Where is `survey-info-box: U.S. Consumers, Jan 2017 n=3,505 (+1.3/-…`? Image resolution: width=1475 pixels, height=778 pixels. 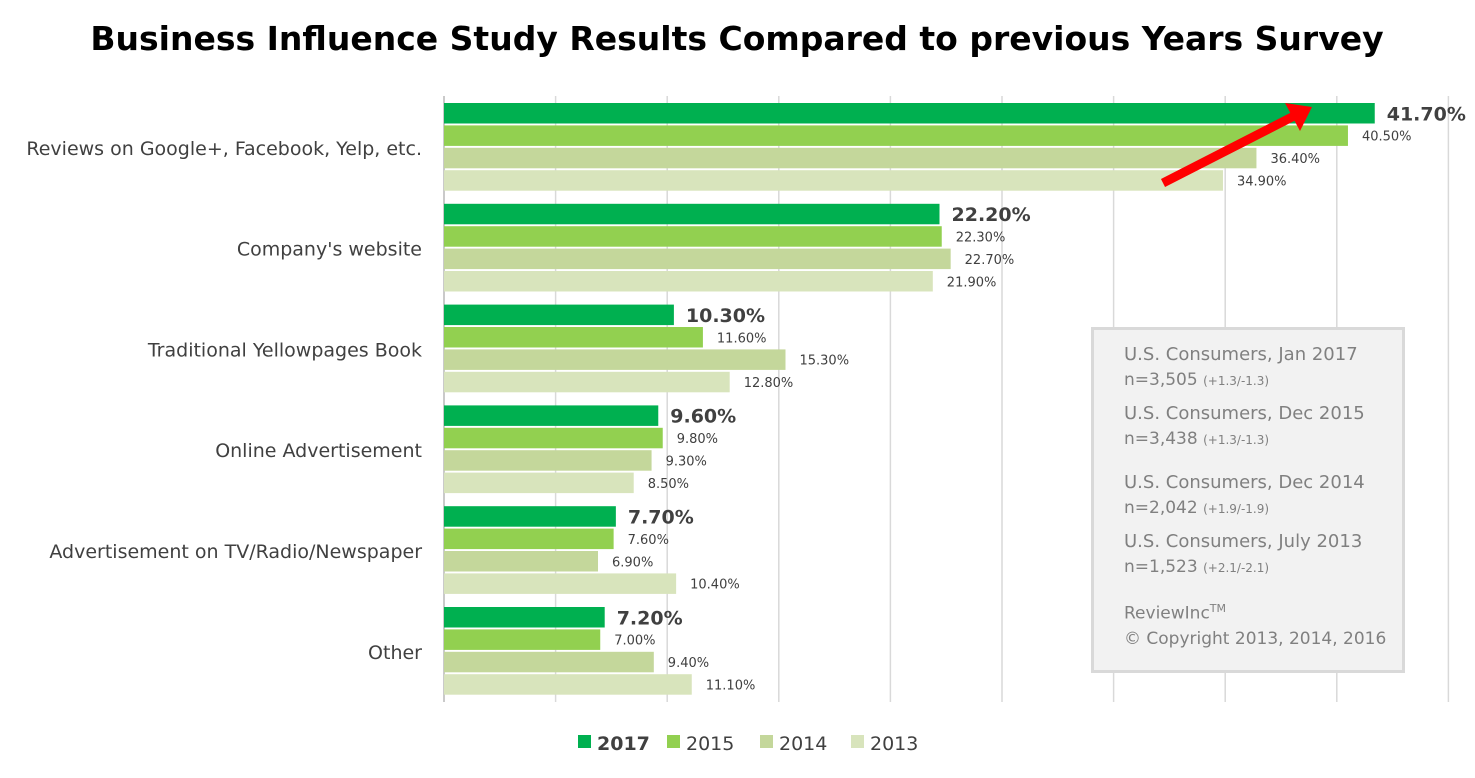 survey-info-box: U.S. Consumers, Jan 2017 n=3,505 (+1.3/-… is located at coordinates (1248, 500).